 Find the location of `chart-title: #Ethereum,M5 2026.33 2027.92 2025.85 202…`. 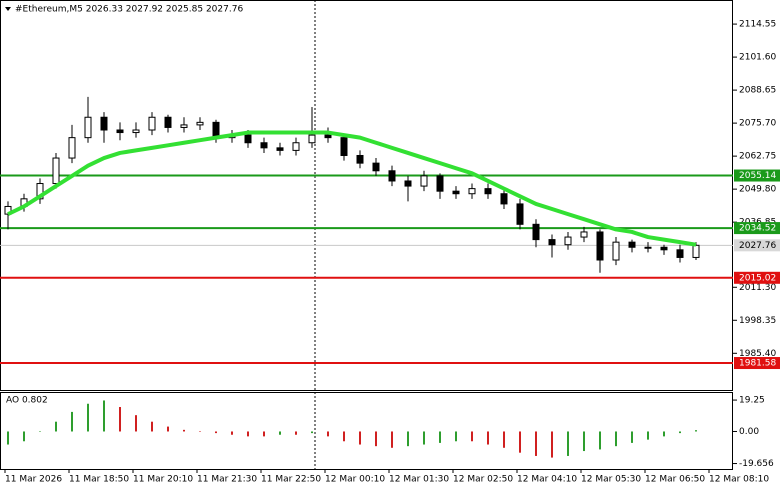

chart-title: #Ethereum,M5 2026.33 2027.92 2025.85 202… is located at coordinates (129, 10).